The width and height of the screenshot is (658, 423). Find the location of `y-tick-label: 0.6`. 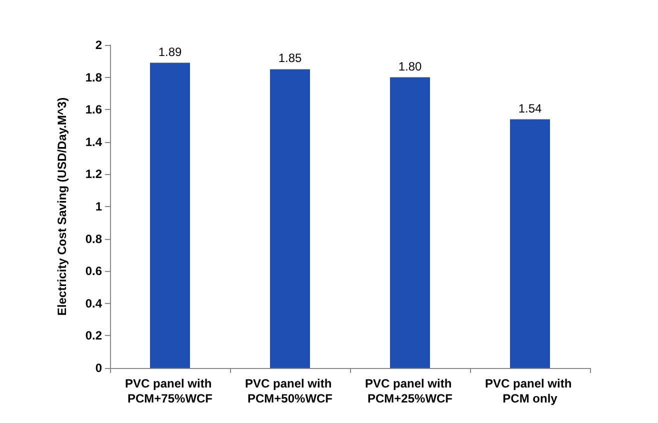

y-tick-label: 0.6 is located at coordinates (93, 271).